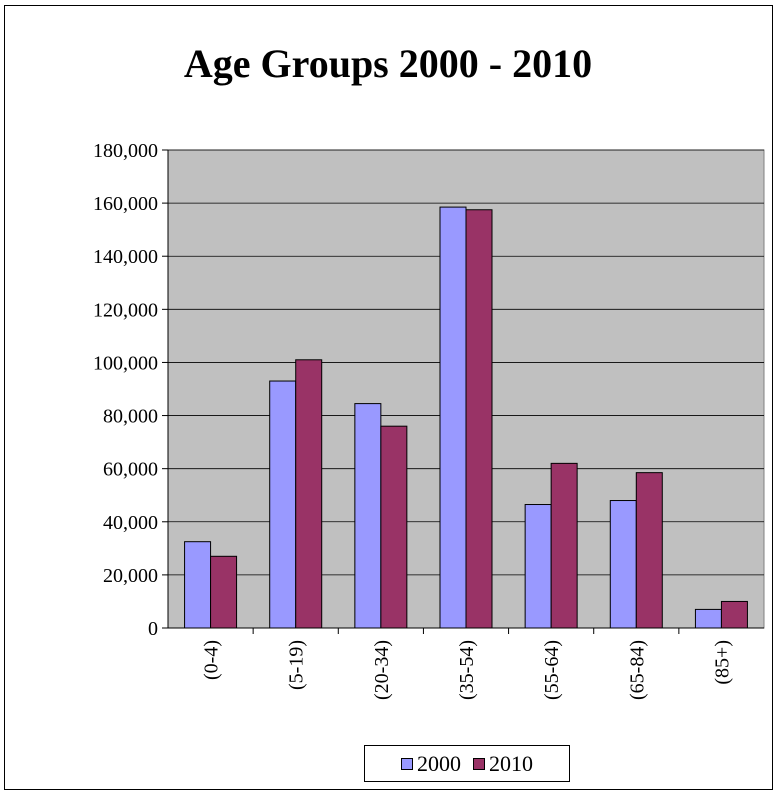 This screenshot has height=793, width=778. What do you see at coordinates (125, 310) in the screenshot?
I see `y-tick-label: 120,000` at bounding box center [125, 310].